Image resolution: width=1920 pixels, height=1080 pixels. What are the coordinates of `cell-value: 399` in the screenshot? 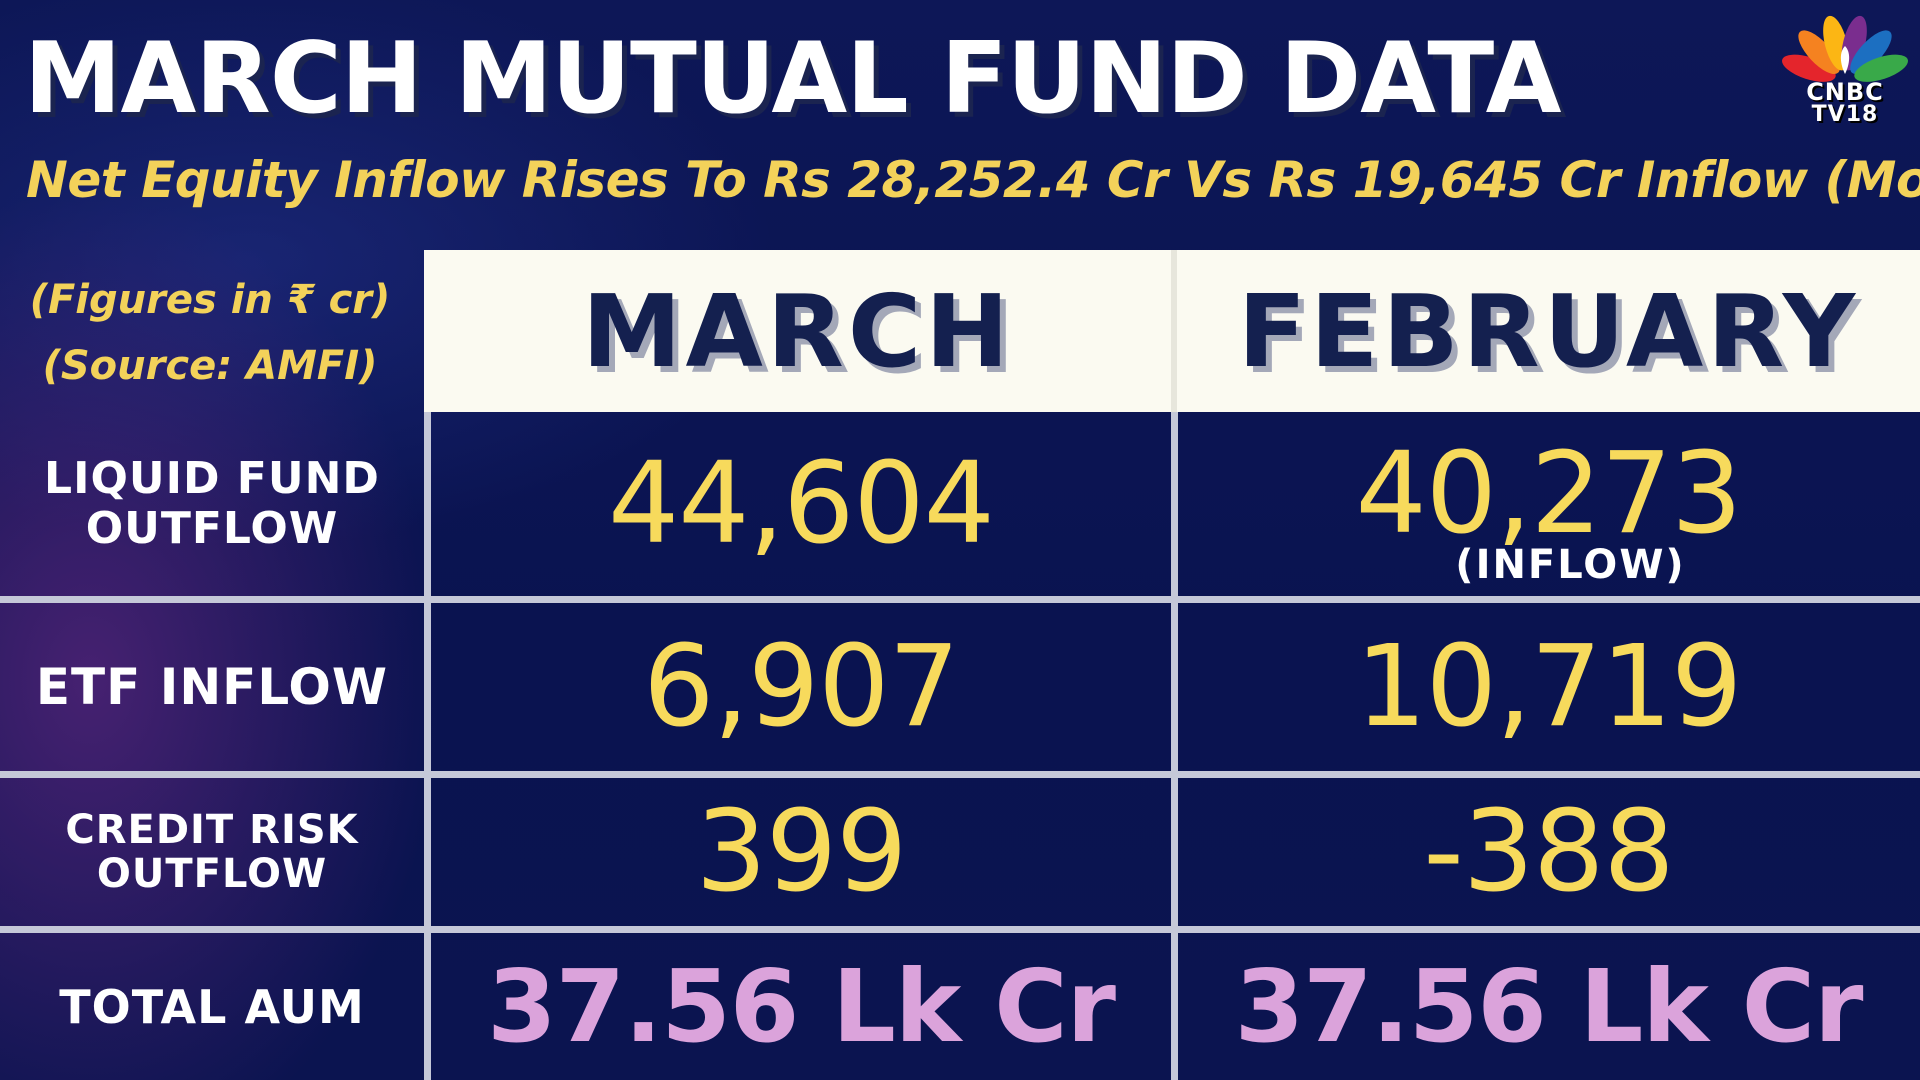 It's located at (801, 852).